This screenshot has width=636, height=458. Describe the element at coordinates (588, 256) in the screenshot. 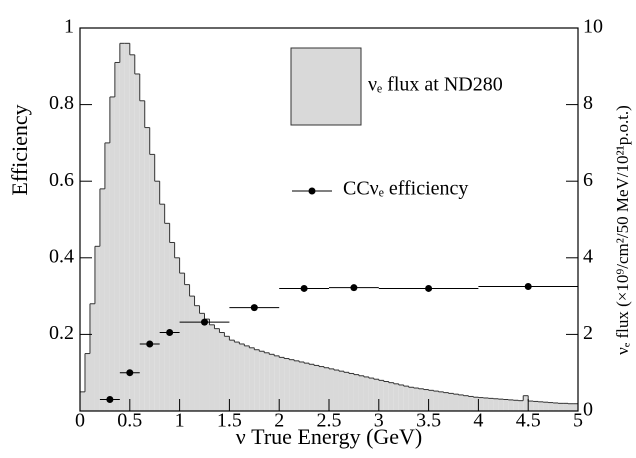

I see `y2-tick-label: 4` at that location.